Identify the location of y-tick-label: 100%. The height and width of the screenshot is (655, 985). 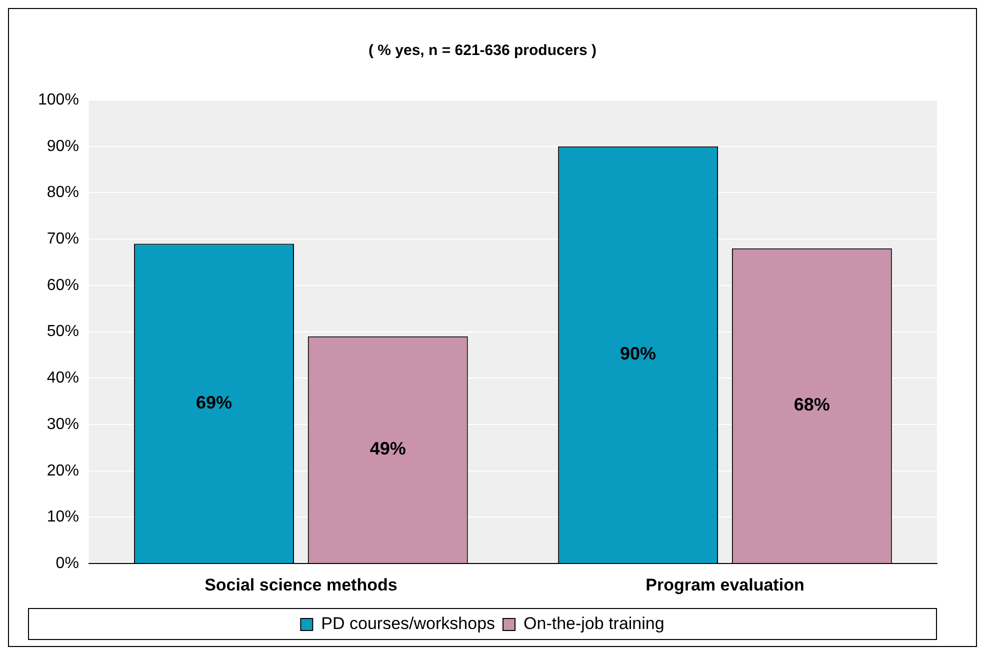
(58, 99).